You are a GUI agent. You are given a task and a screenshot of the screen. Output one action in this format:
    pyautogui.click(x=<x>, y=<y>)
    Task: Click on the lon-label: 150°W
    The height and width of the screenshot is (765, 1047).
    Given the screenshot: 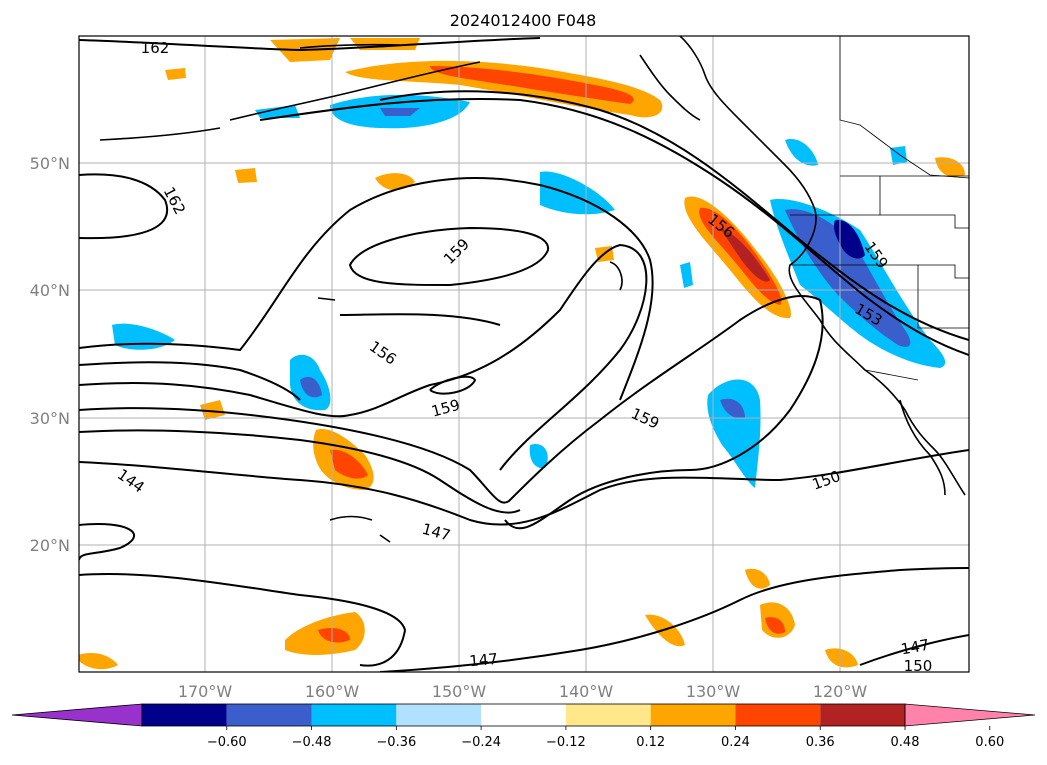 What is the action you would take?
    pyautogui.click(x=459, y=691)
    